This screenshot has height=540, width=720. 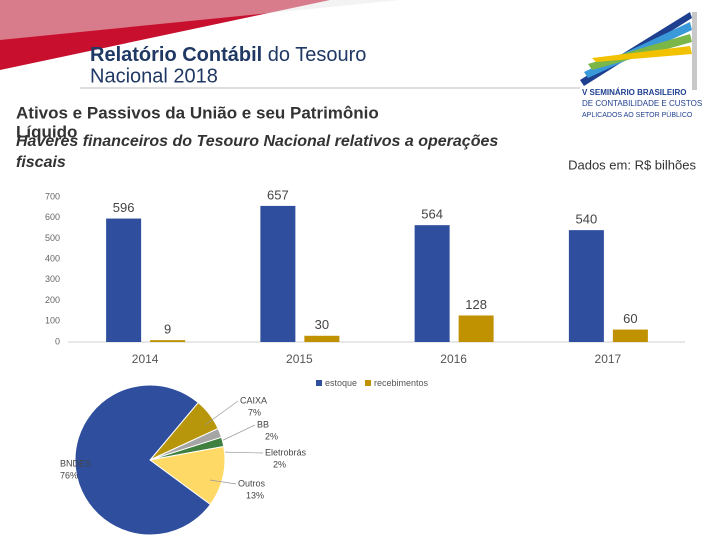 I want to click on pie-value-label: 76%, so click(x=69, y=475).